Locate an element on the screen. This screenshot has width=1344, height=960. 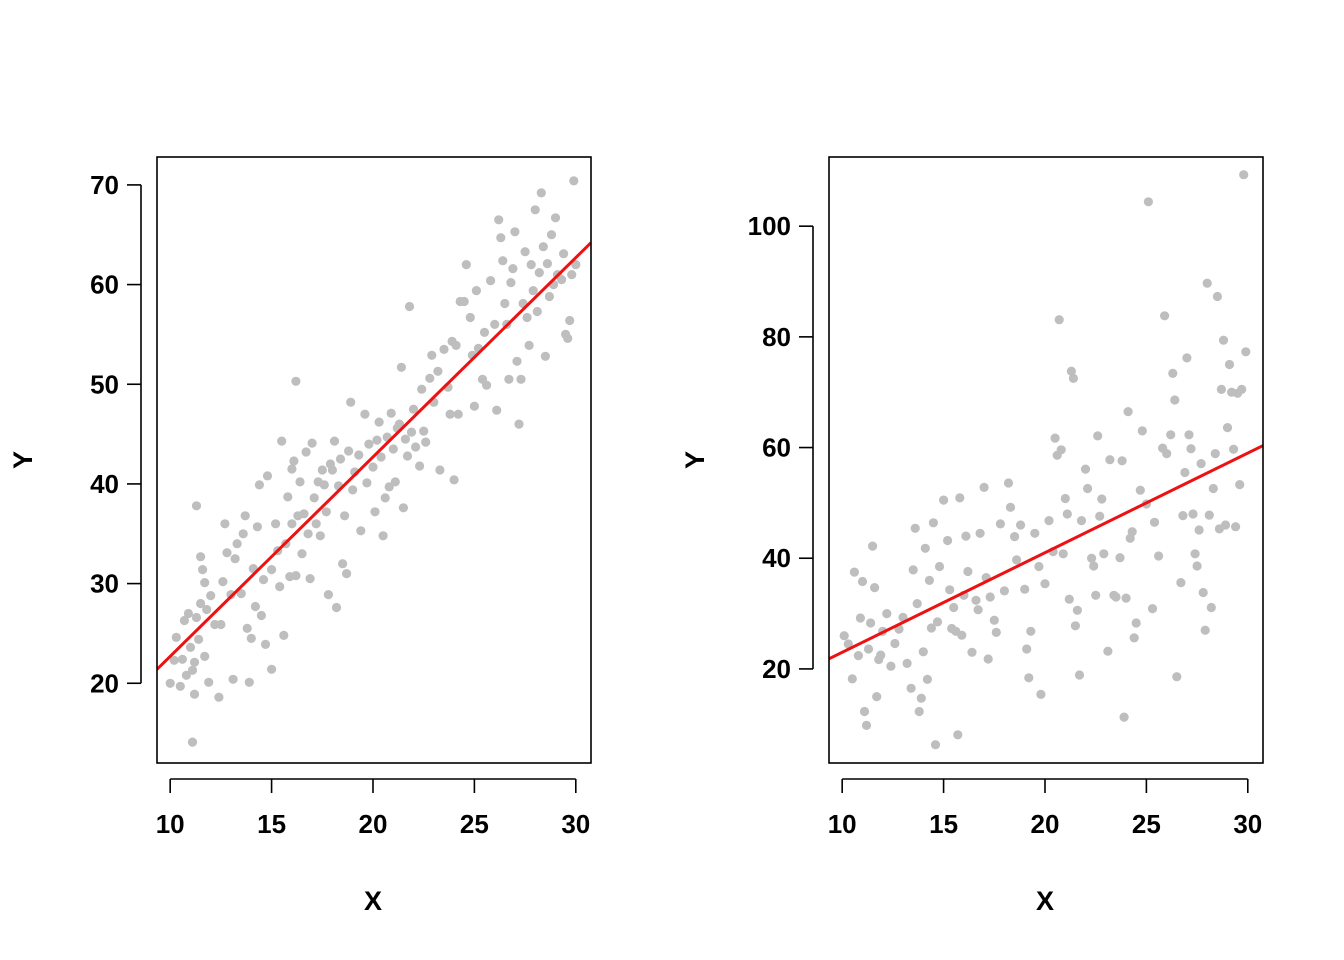
left-y-tick-label: 40 is located at coordinates (104, 484).